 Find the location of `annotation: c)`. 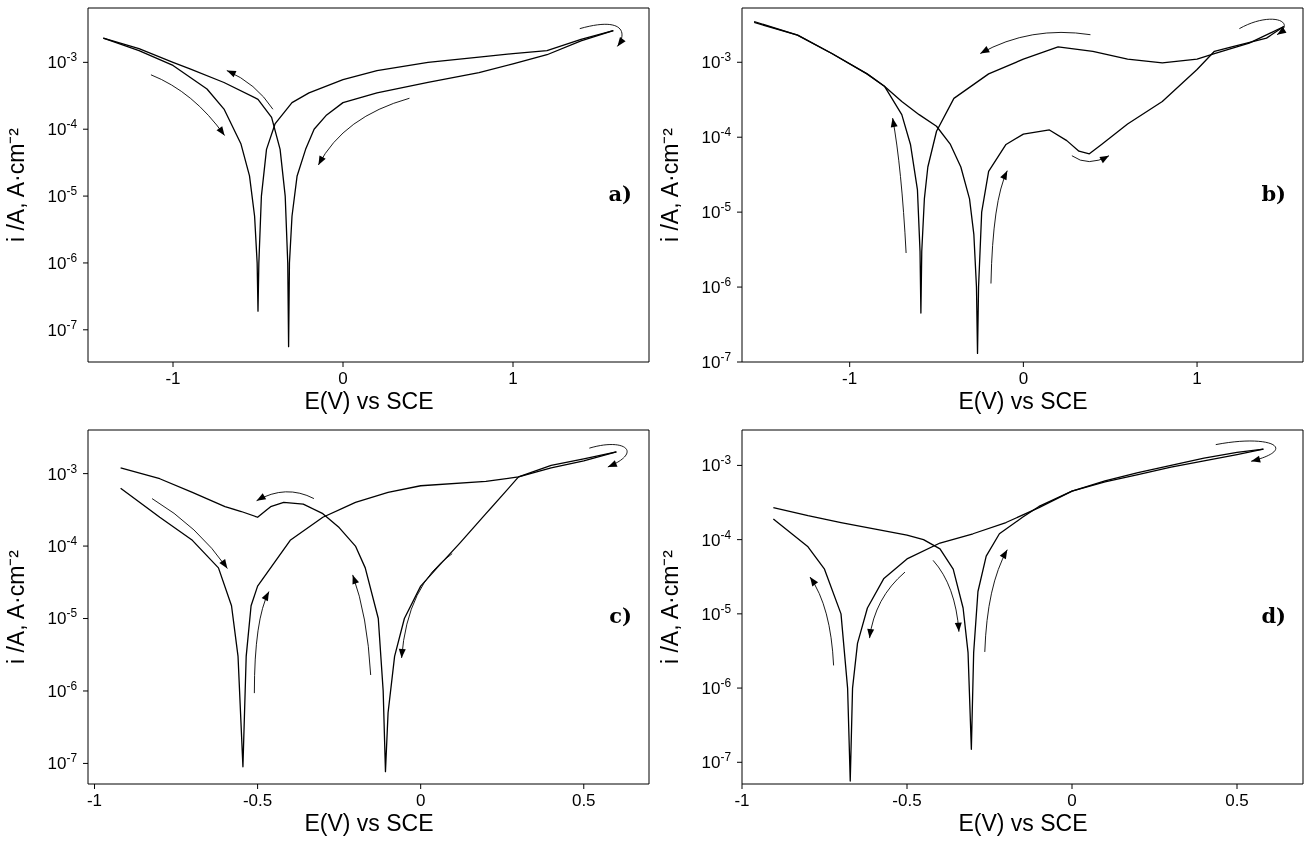

annotation: c) is located at coordinates (620, 616).